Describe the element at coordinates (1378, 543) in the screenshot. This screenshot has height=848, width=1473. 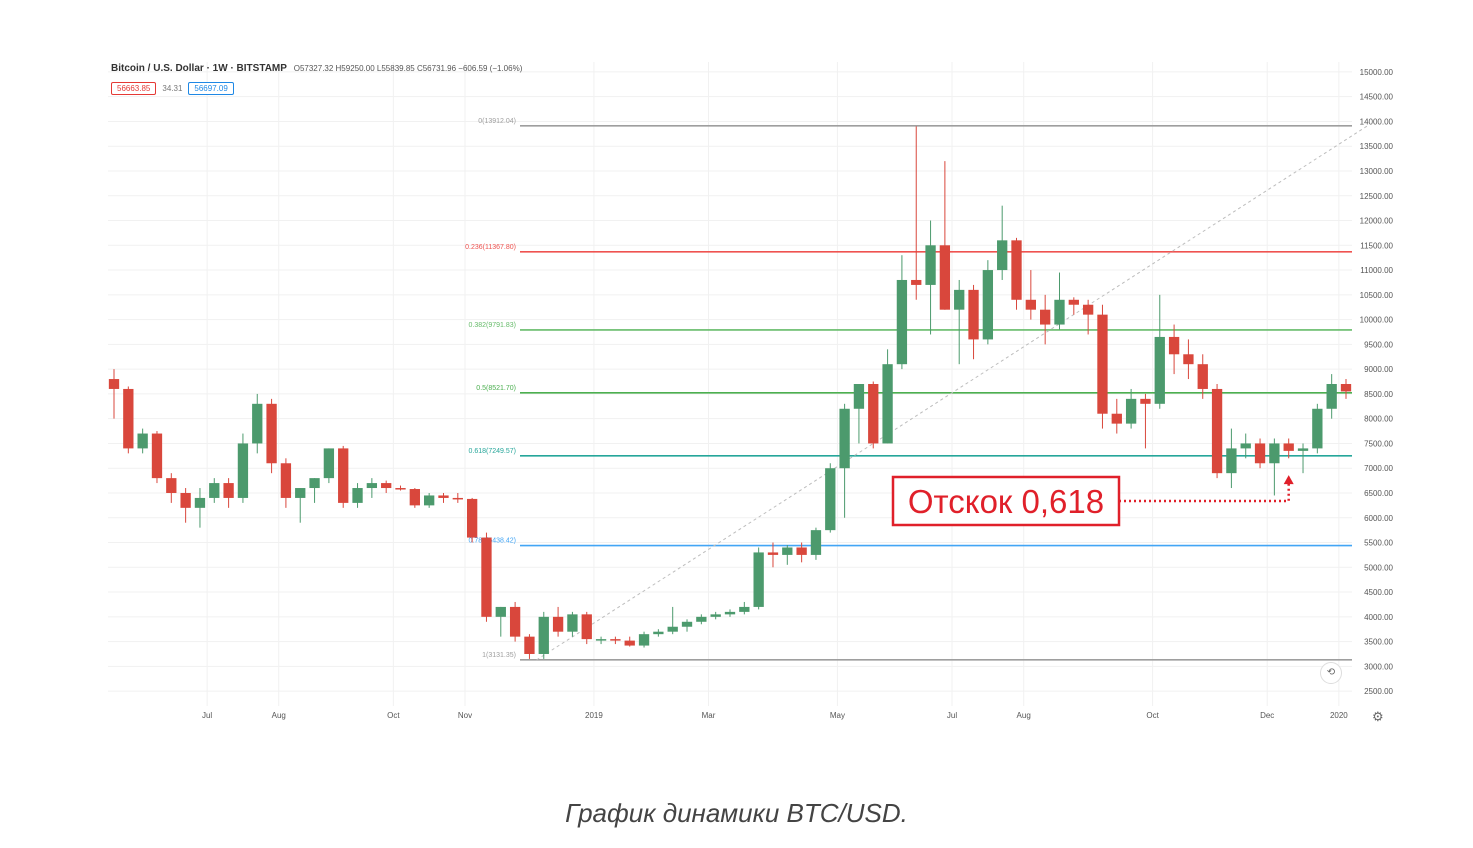
I see `price-tick-label: 5500.00` at that location.